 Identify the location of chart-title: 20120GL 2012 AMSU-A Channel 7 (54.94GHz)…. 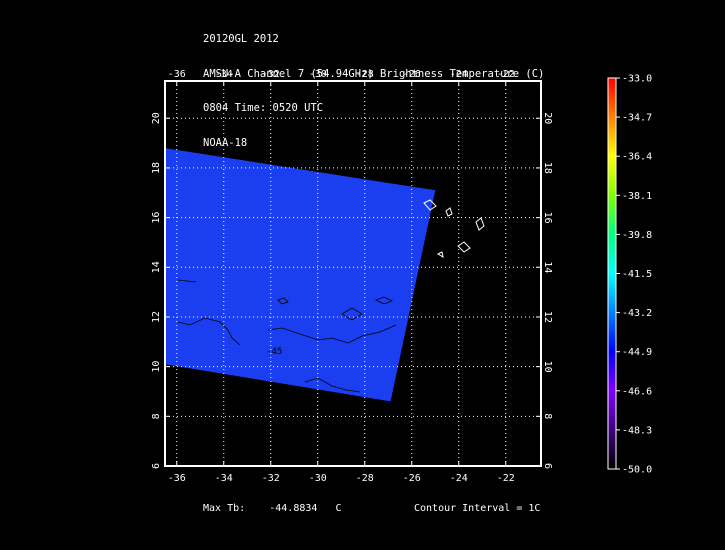
(373, 86).